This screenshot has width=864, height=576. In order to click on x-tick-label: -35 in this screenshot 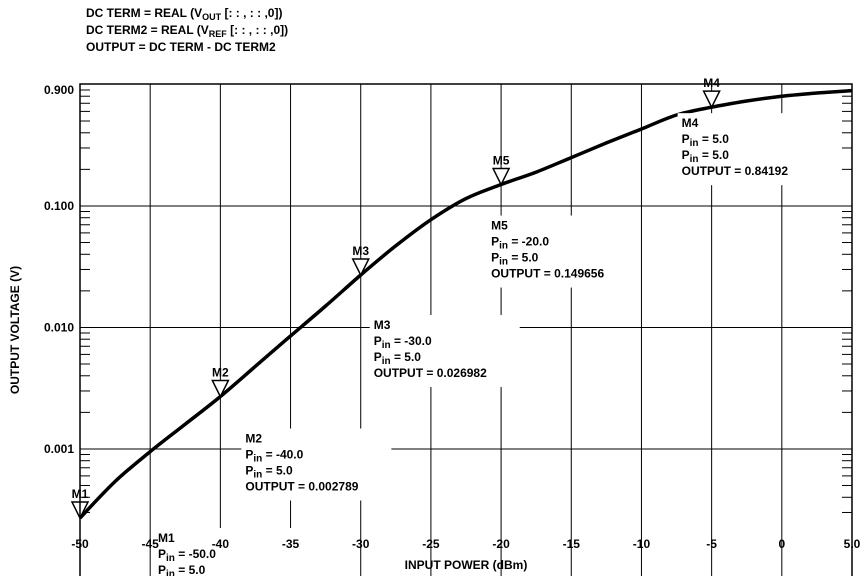, I will do `click(291, 544)`.